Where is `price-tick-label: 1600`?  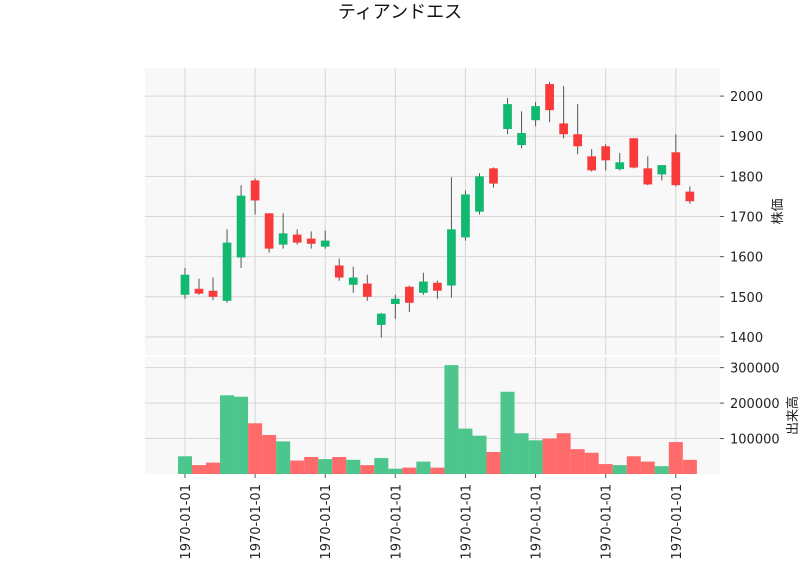
price-tick-label: 1600 is located at coordinates (746, 258).